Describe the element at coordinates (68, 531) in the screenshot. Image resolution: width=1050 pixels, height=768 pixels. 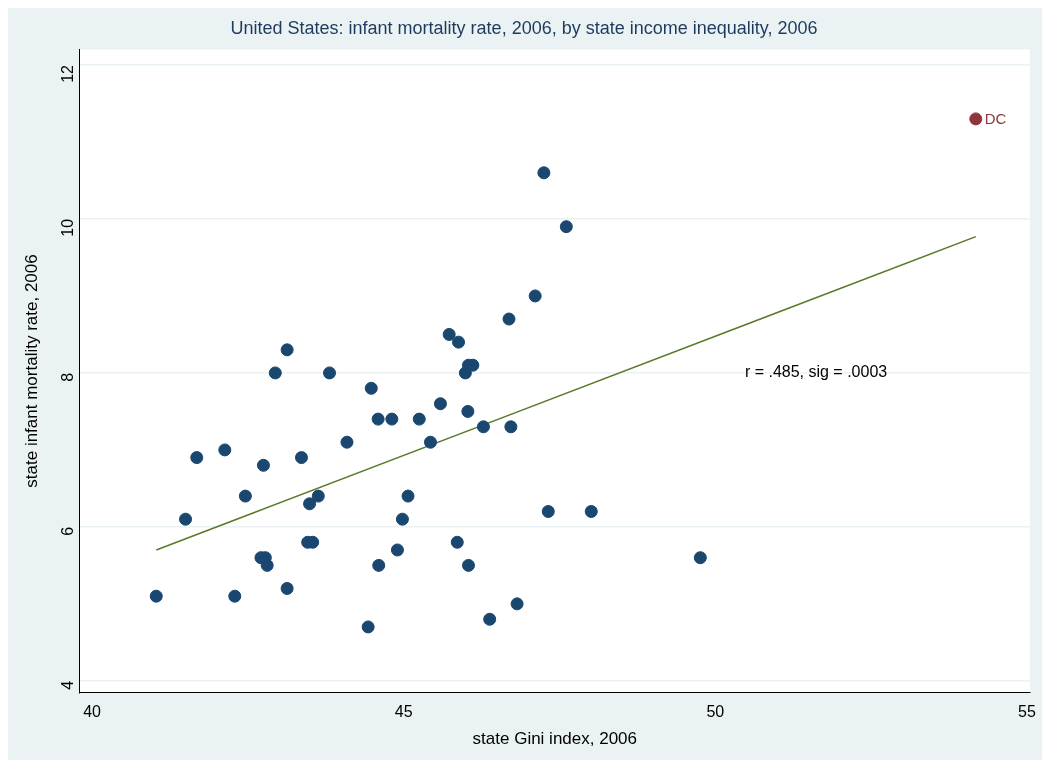
I see `y-tick-label: 6` at that location.